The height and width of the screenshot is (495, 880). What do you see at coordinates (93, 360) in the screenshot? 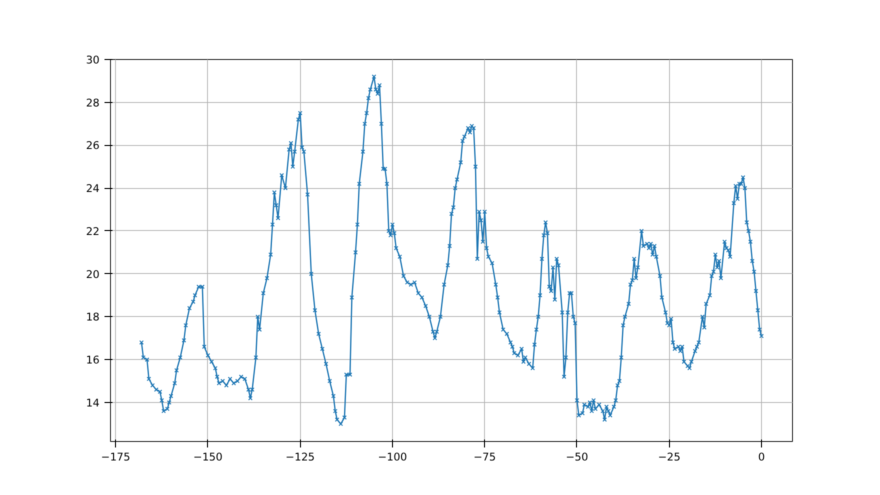
I see `y-tick-label: 16` at bounding box center [93, 360].